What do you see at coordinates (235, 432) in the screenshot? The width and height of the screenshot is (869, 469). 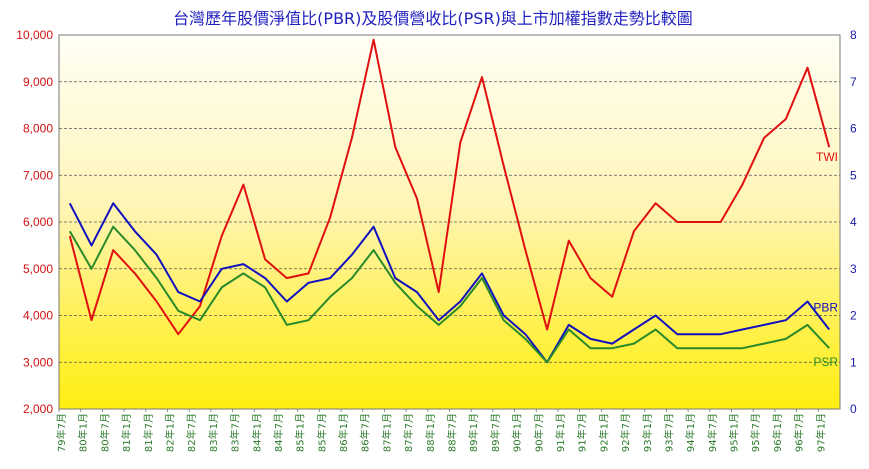 I see `x-tick-label: 83年7月` at bounding box center [235, 432].